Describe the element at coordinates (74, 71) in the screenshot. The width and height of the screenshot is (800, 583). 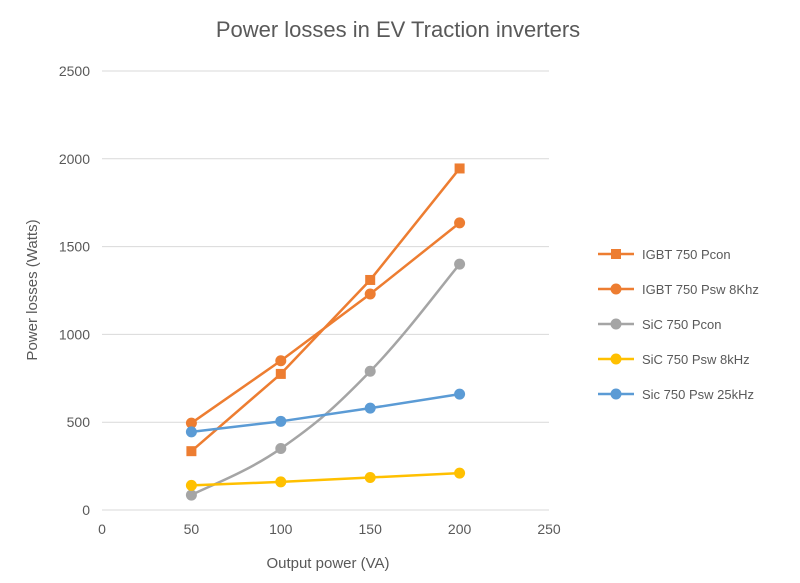
I see `y-tick-label: 2500` at that location.